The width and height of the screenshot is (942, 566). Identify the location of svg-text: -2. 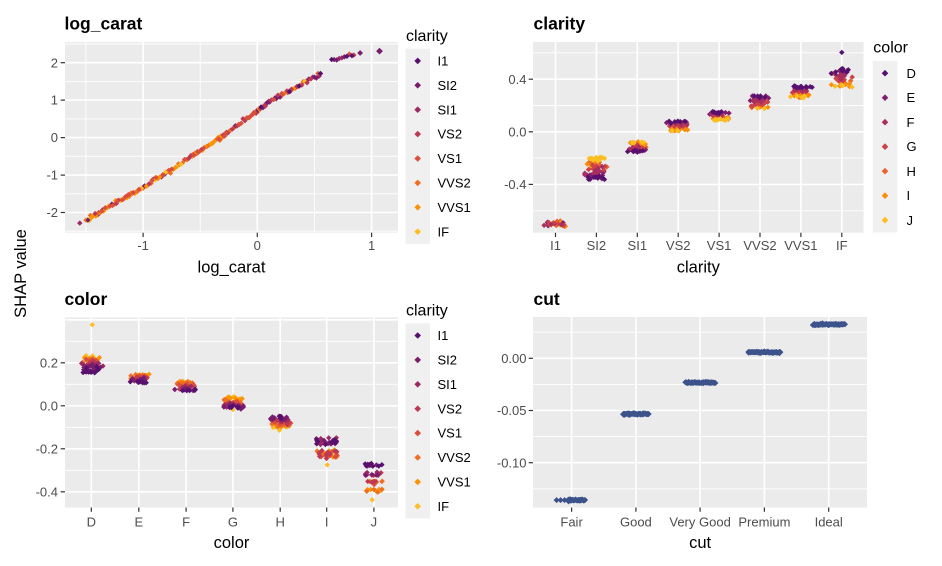
(52, 212).